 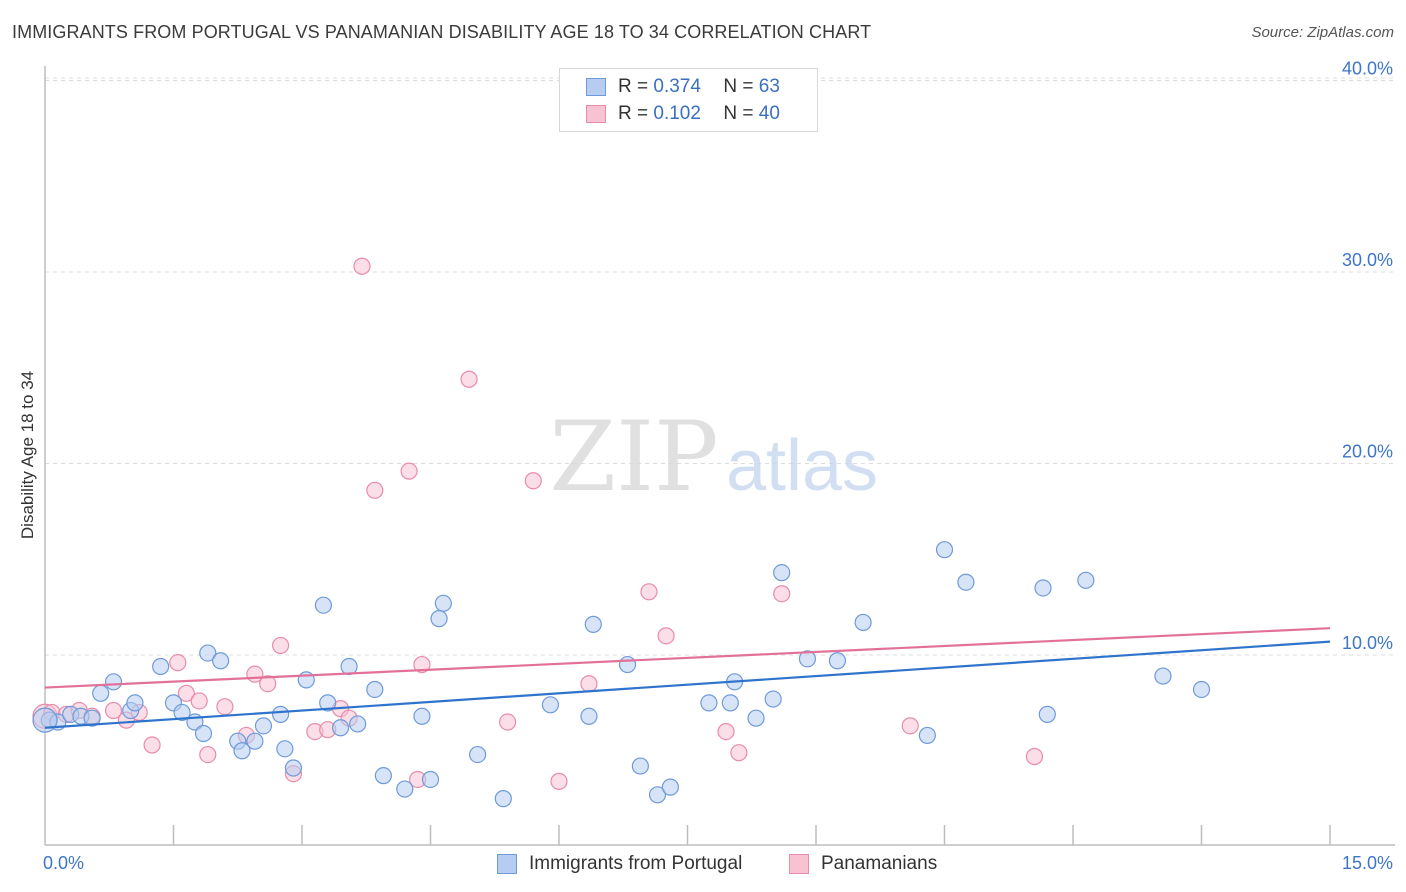 I want to click on legend-row-panamanians: R = 0.102 N = 40, so click(x=683, y=114).